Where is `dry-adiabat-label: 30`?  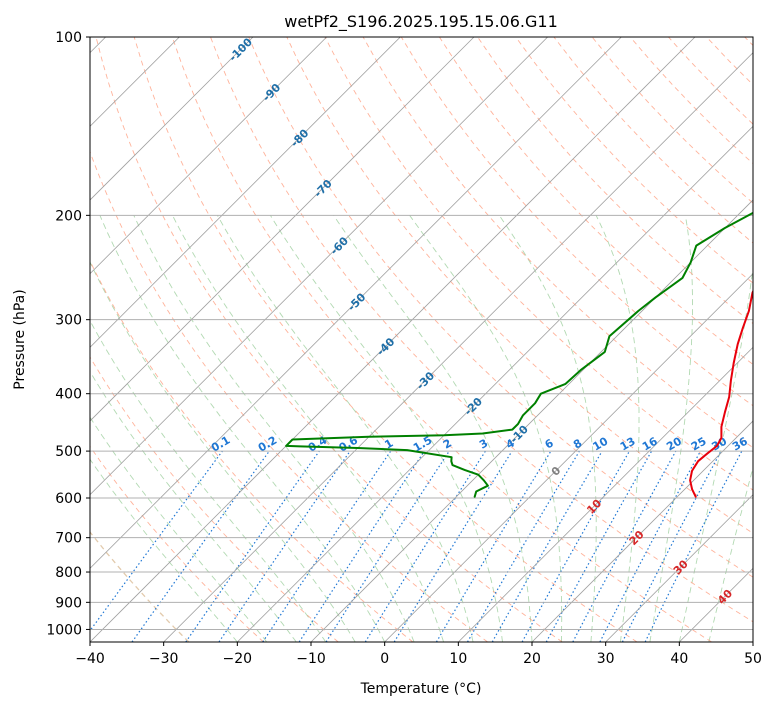
dry-adiabat-label: 30 is located at coordinates (681, 567).